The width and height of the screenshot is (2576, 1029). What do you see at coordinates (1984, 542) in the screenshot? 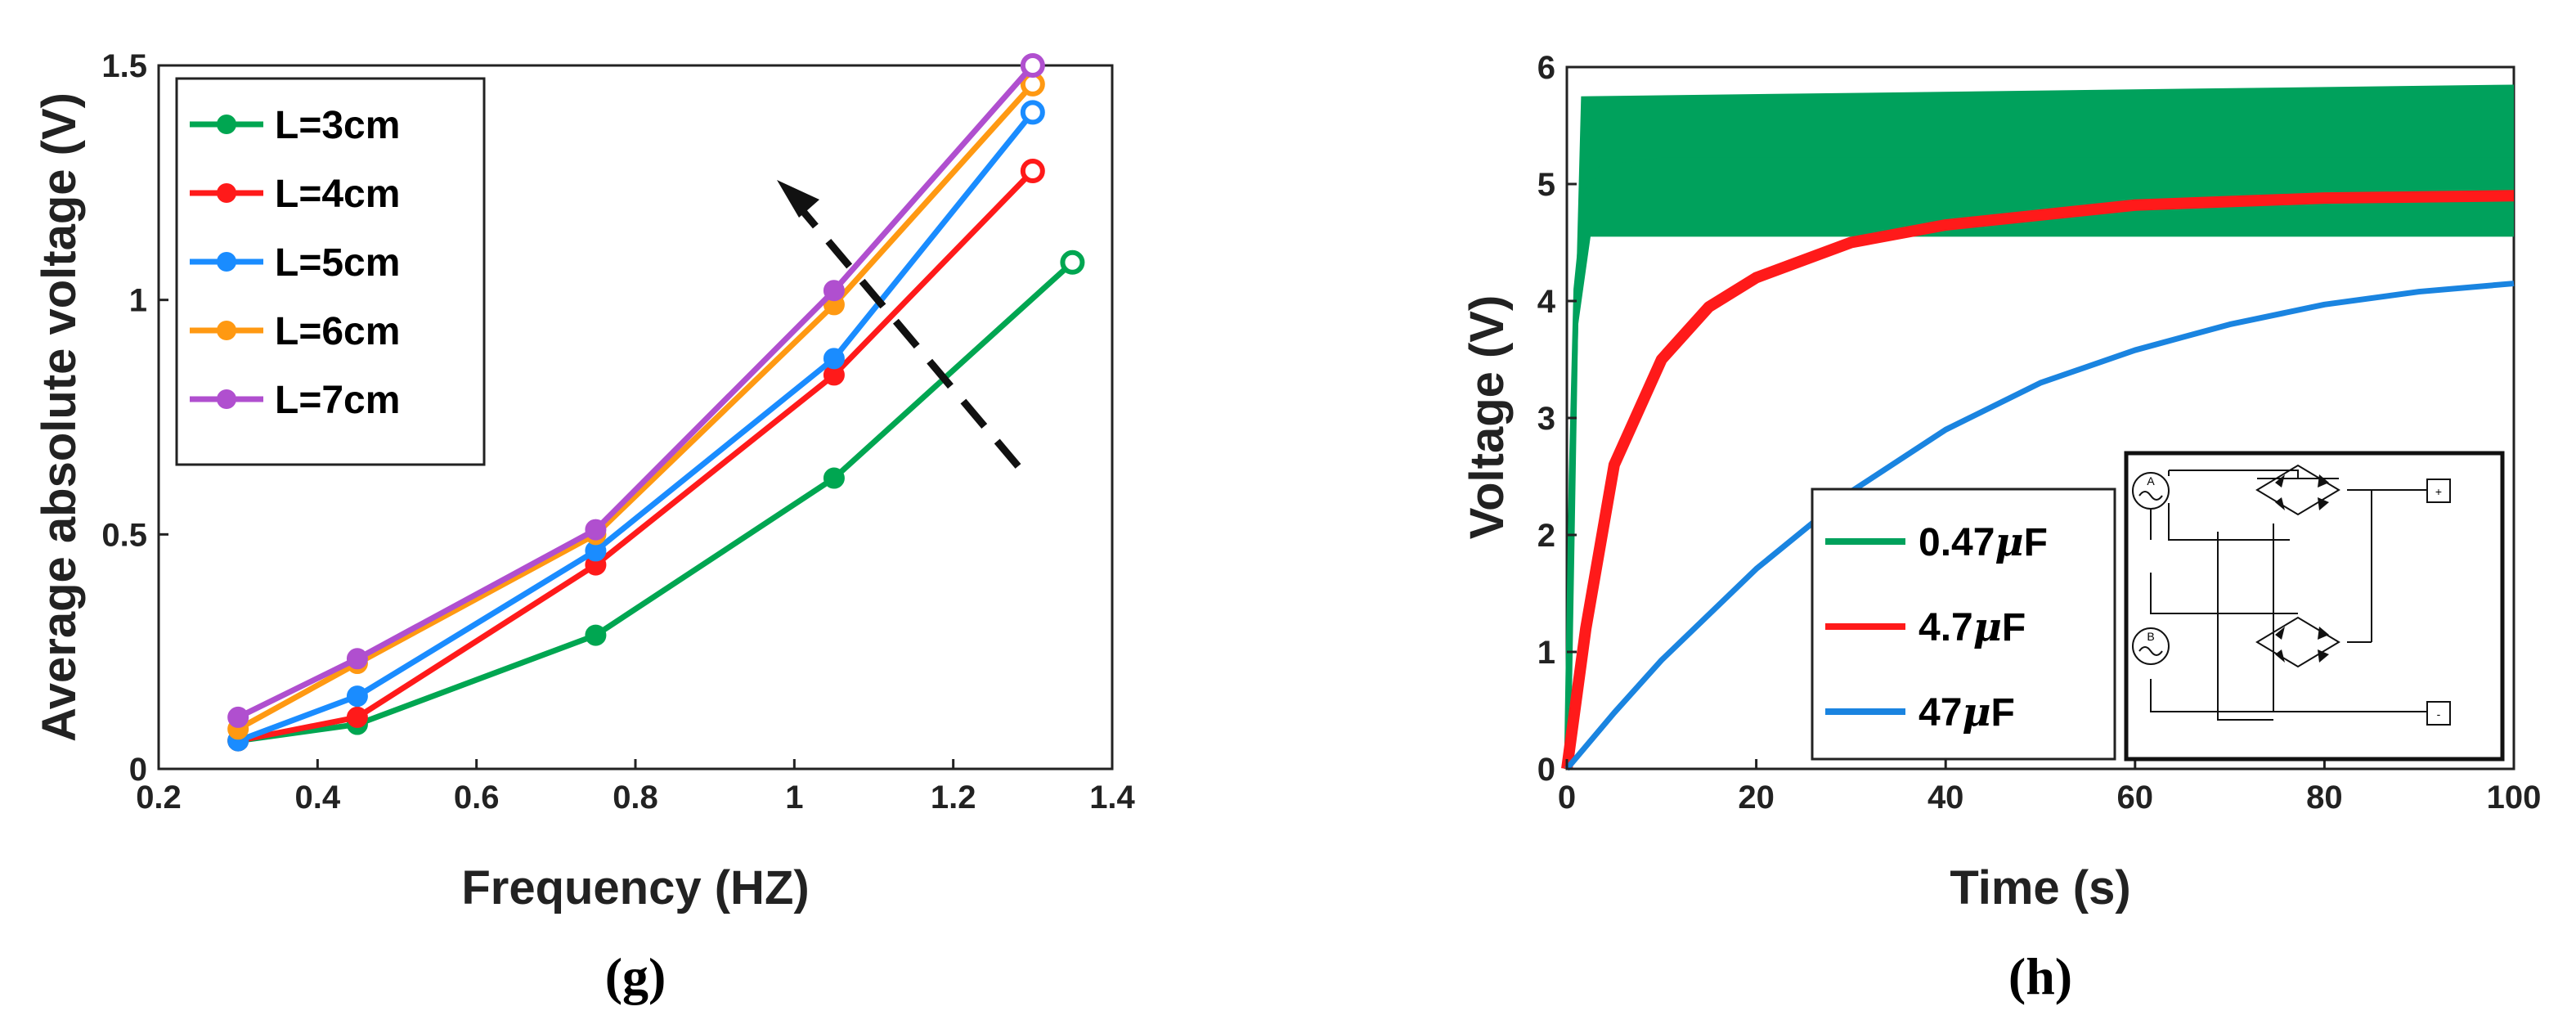
I see `h-legend-label: 0.47μF` at bounding box center [1984, 542].